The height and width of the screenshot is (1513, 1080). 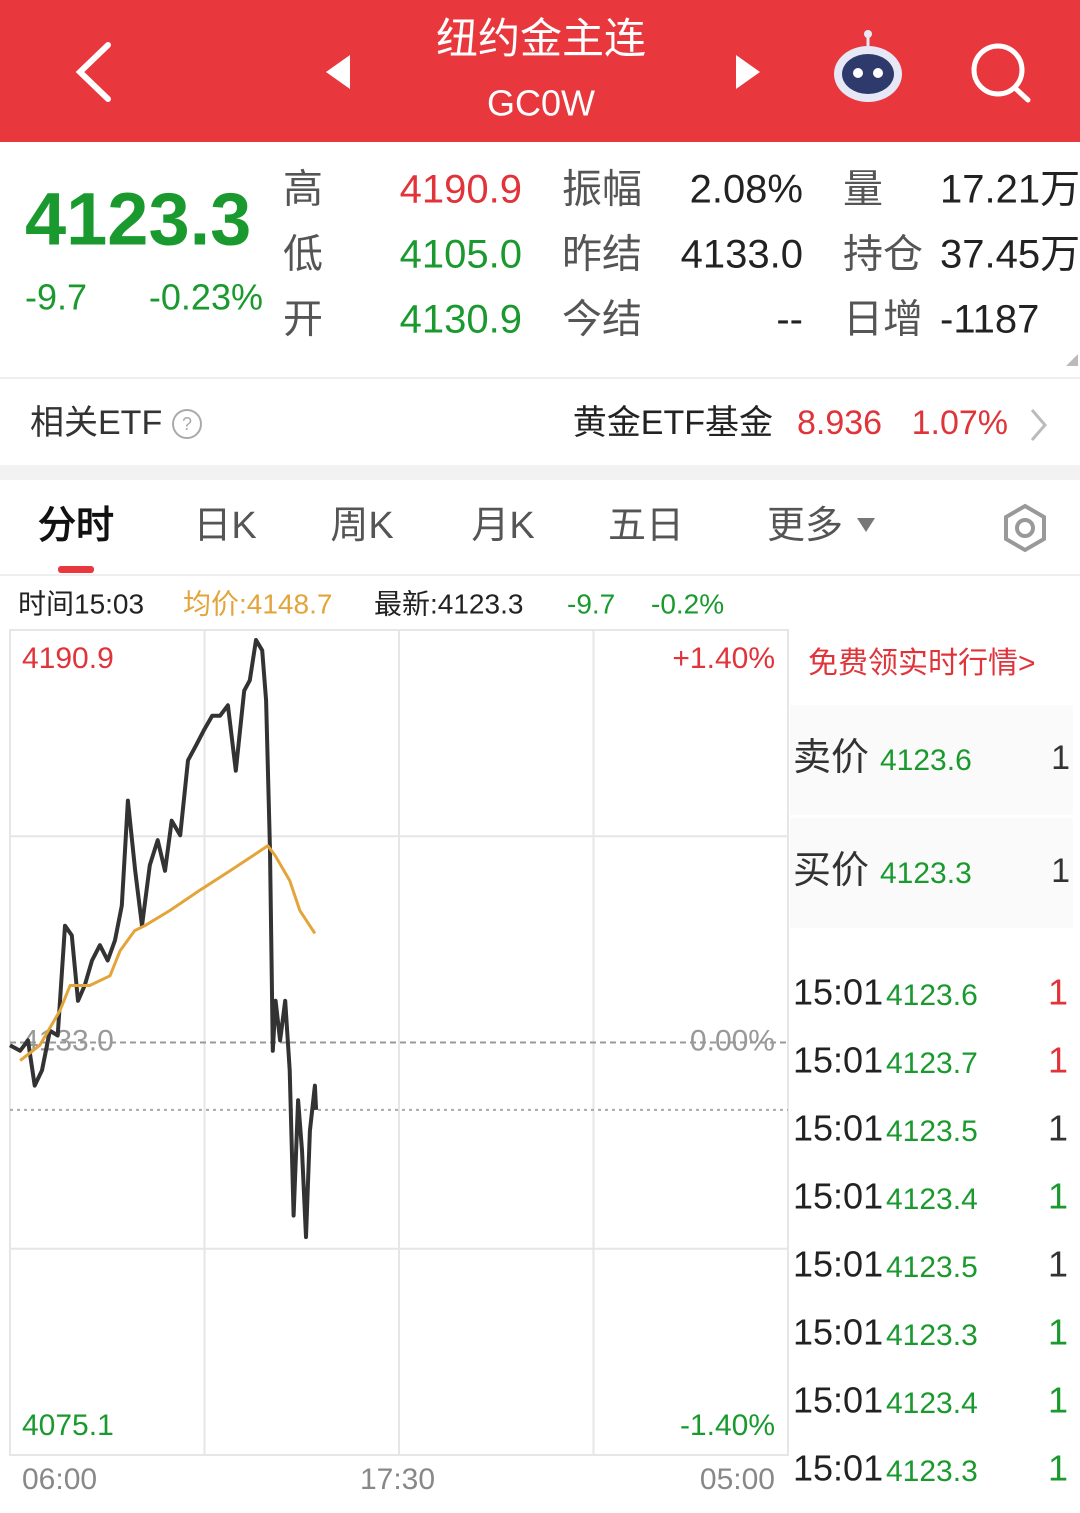 I want to click on etf-label: 相关ETF, so click(x=96, y=423).